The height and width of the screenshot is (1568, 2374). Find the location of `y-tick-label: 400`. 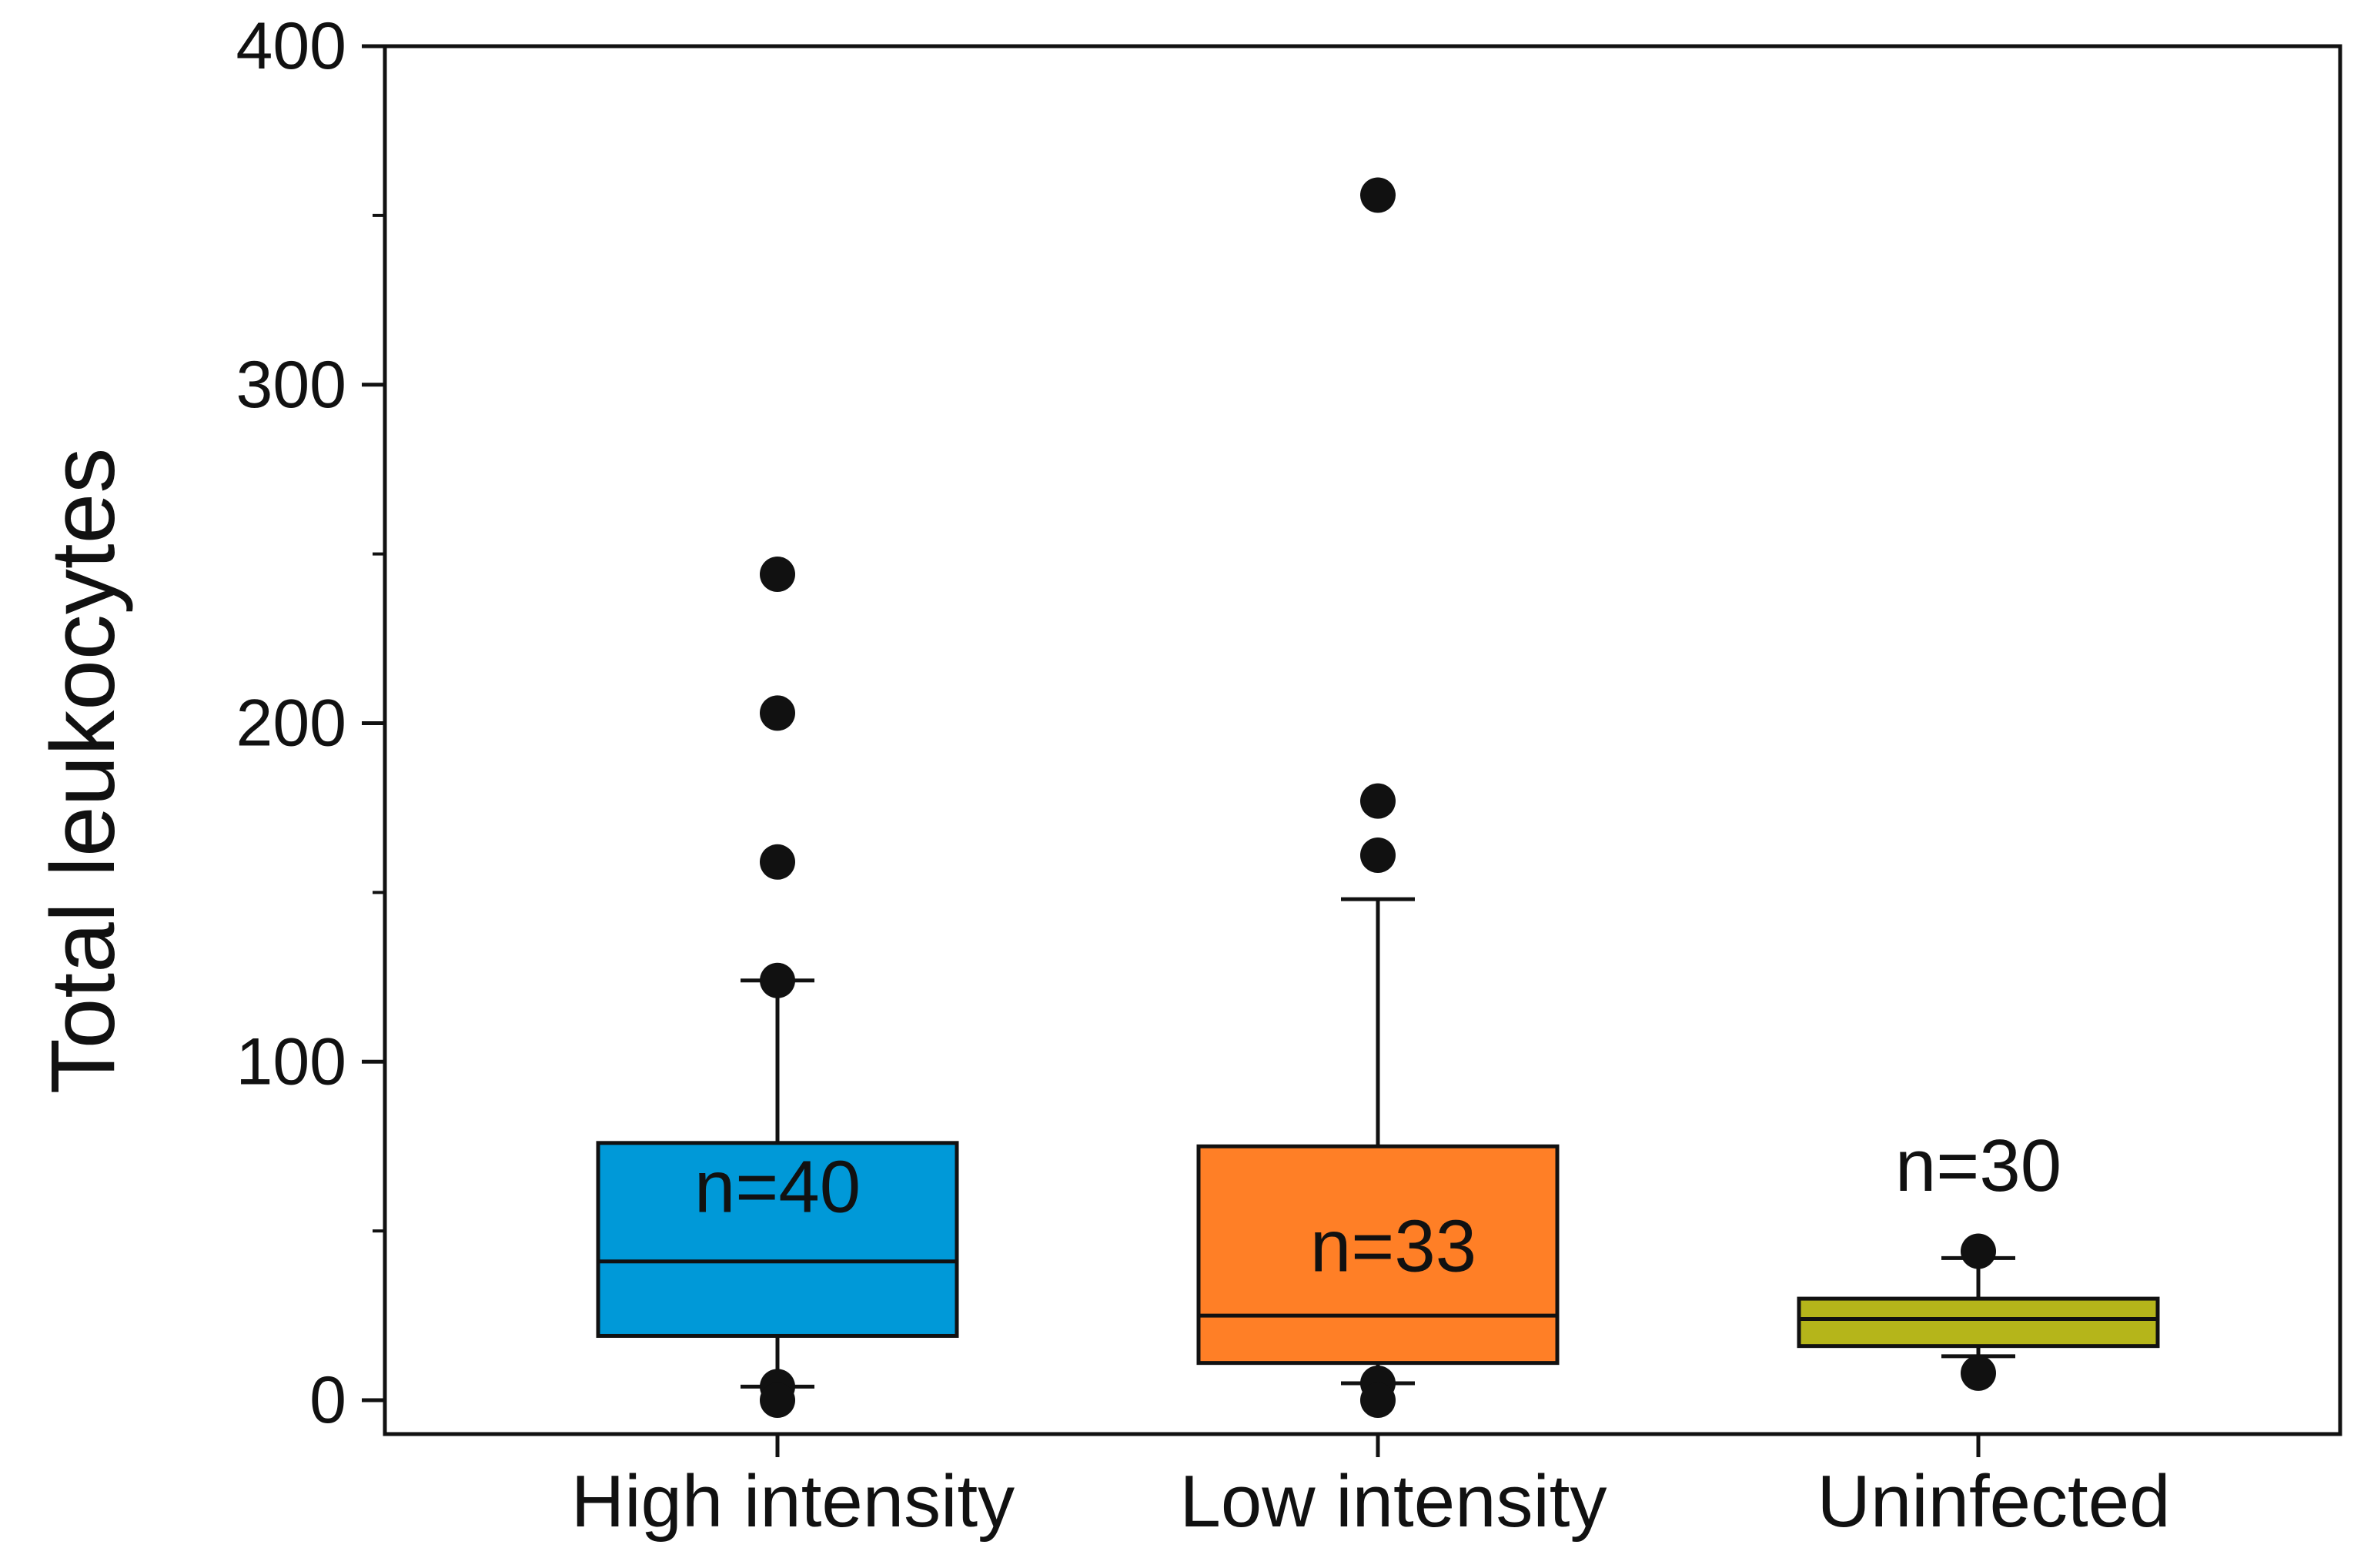

y-tick-label: 400 is located at coordinates (291, 46).